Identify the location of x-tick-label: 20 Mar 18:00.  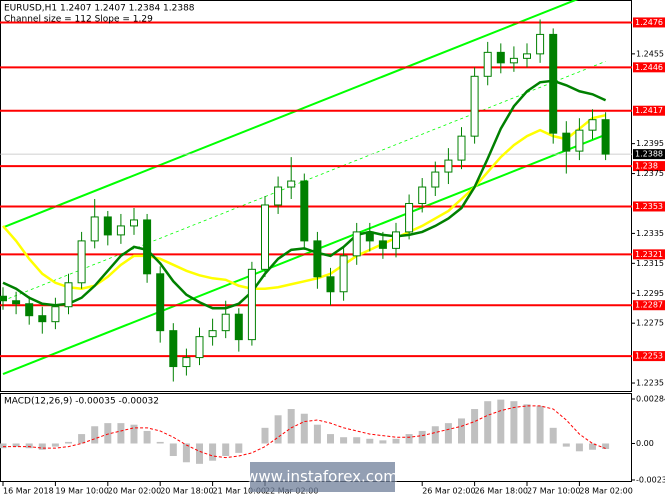
(186, 491).